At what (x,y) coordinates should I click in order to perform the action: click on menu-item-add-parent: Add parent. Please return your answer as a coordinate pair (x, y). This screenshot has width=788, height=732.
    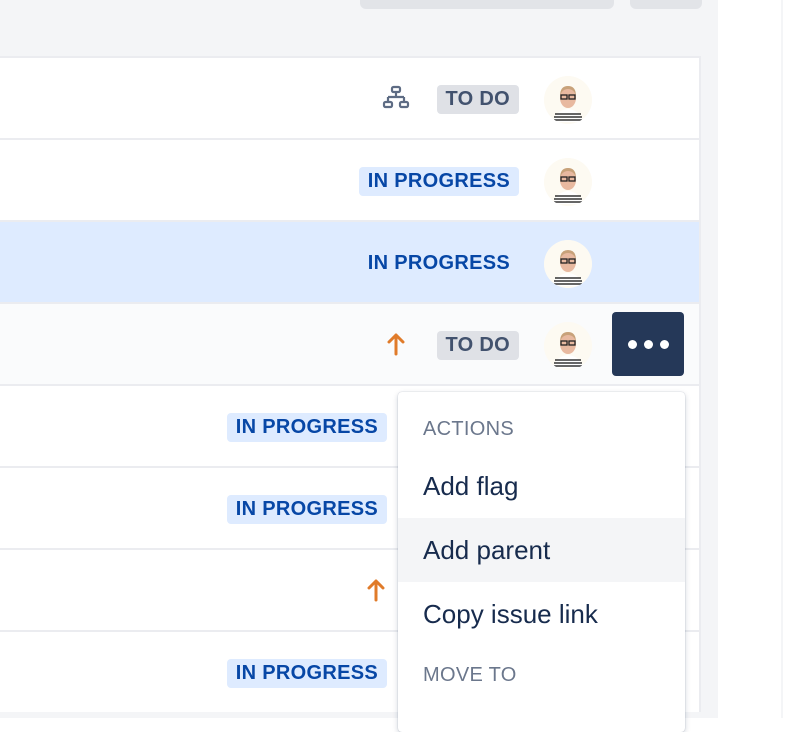
    Looking at the image, I should click on (541, 550).